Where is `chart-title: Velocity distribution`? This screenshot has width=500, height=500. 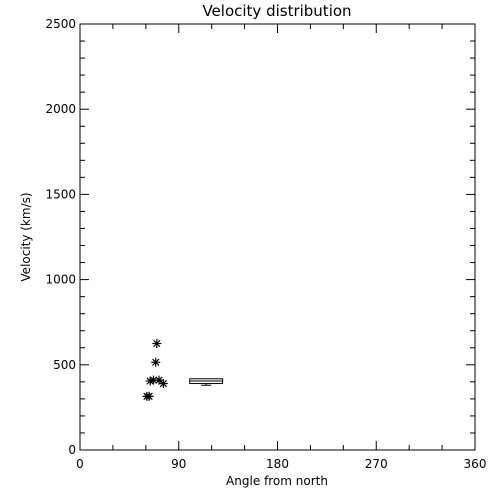
chart-title: Velocity distribution is located at coordinates (276, 11).